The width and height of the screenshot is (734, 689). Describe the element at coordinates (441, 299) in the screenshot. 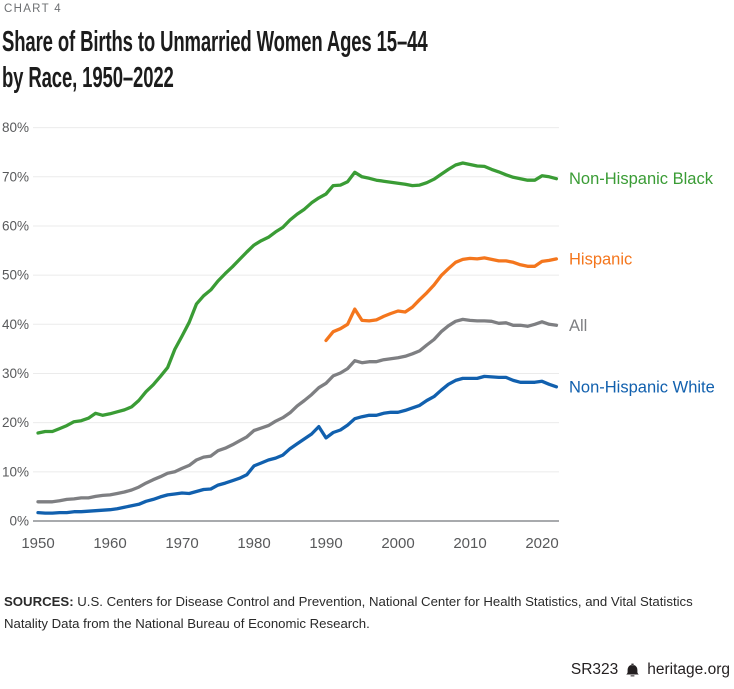

I see `series-line-hispanic` at that location.